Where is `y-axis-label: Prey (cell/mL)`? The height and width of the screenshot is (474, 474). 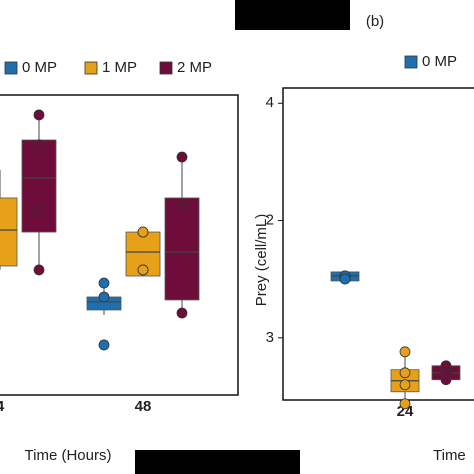 y-axis-label: Prey (cell/mL) is located at coordinates (261, 260).